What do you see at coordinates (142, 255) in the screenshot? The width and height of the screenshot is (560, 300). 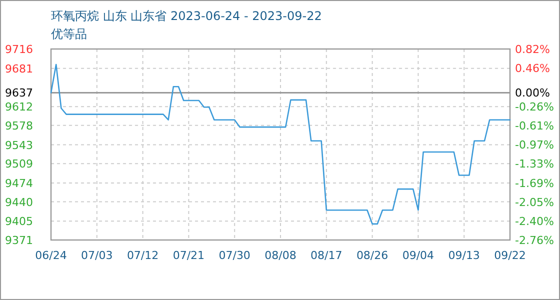 I see `x-tick-label: 07/12` at bounding box center [142, 255].